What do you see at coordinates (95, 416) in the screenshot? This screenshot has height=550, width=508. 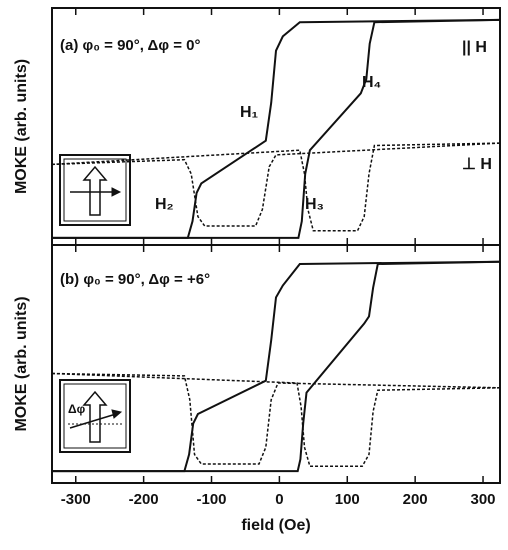 I see `inset-b` at bounding box center [95, 416].